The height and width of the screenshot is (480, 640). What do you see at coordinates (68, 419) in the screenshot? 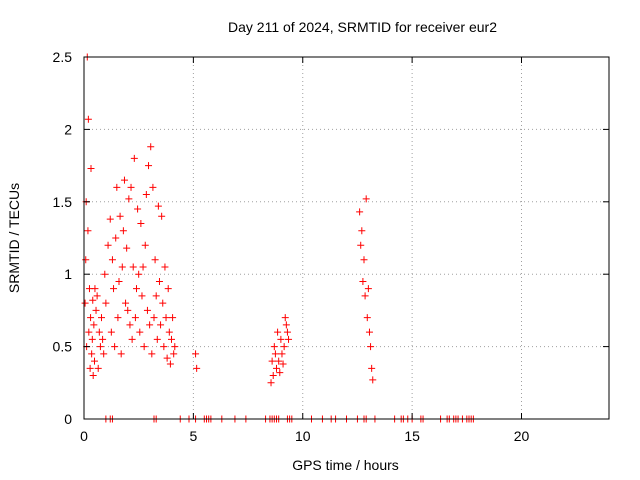
I see `y-tick-label: 0` at bounding box center [68, 419].